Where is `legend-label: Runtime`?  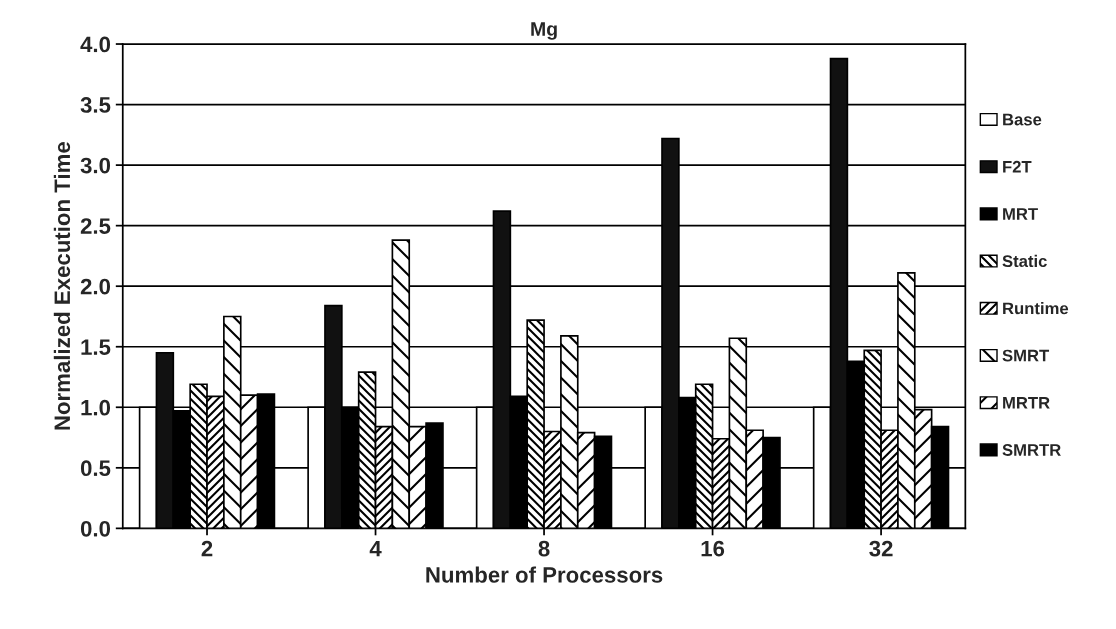 legend-label: Runtime is located at coordinates (1036, 308).